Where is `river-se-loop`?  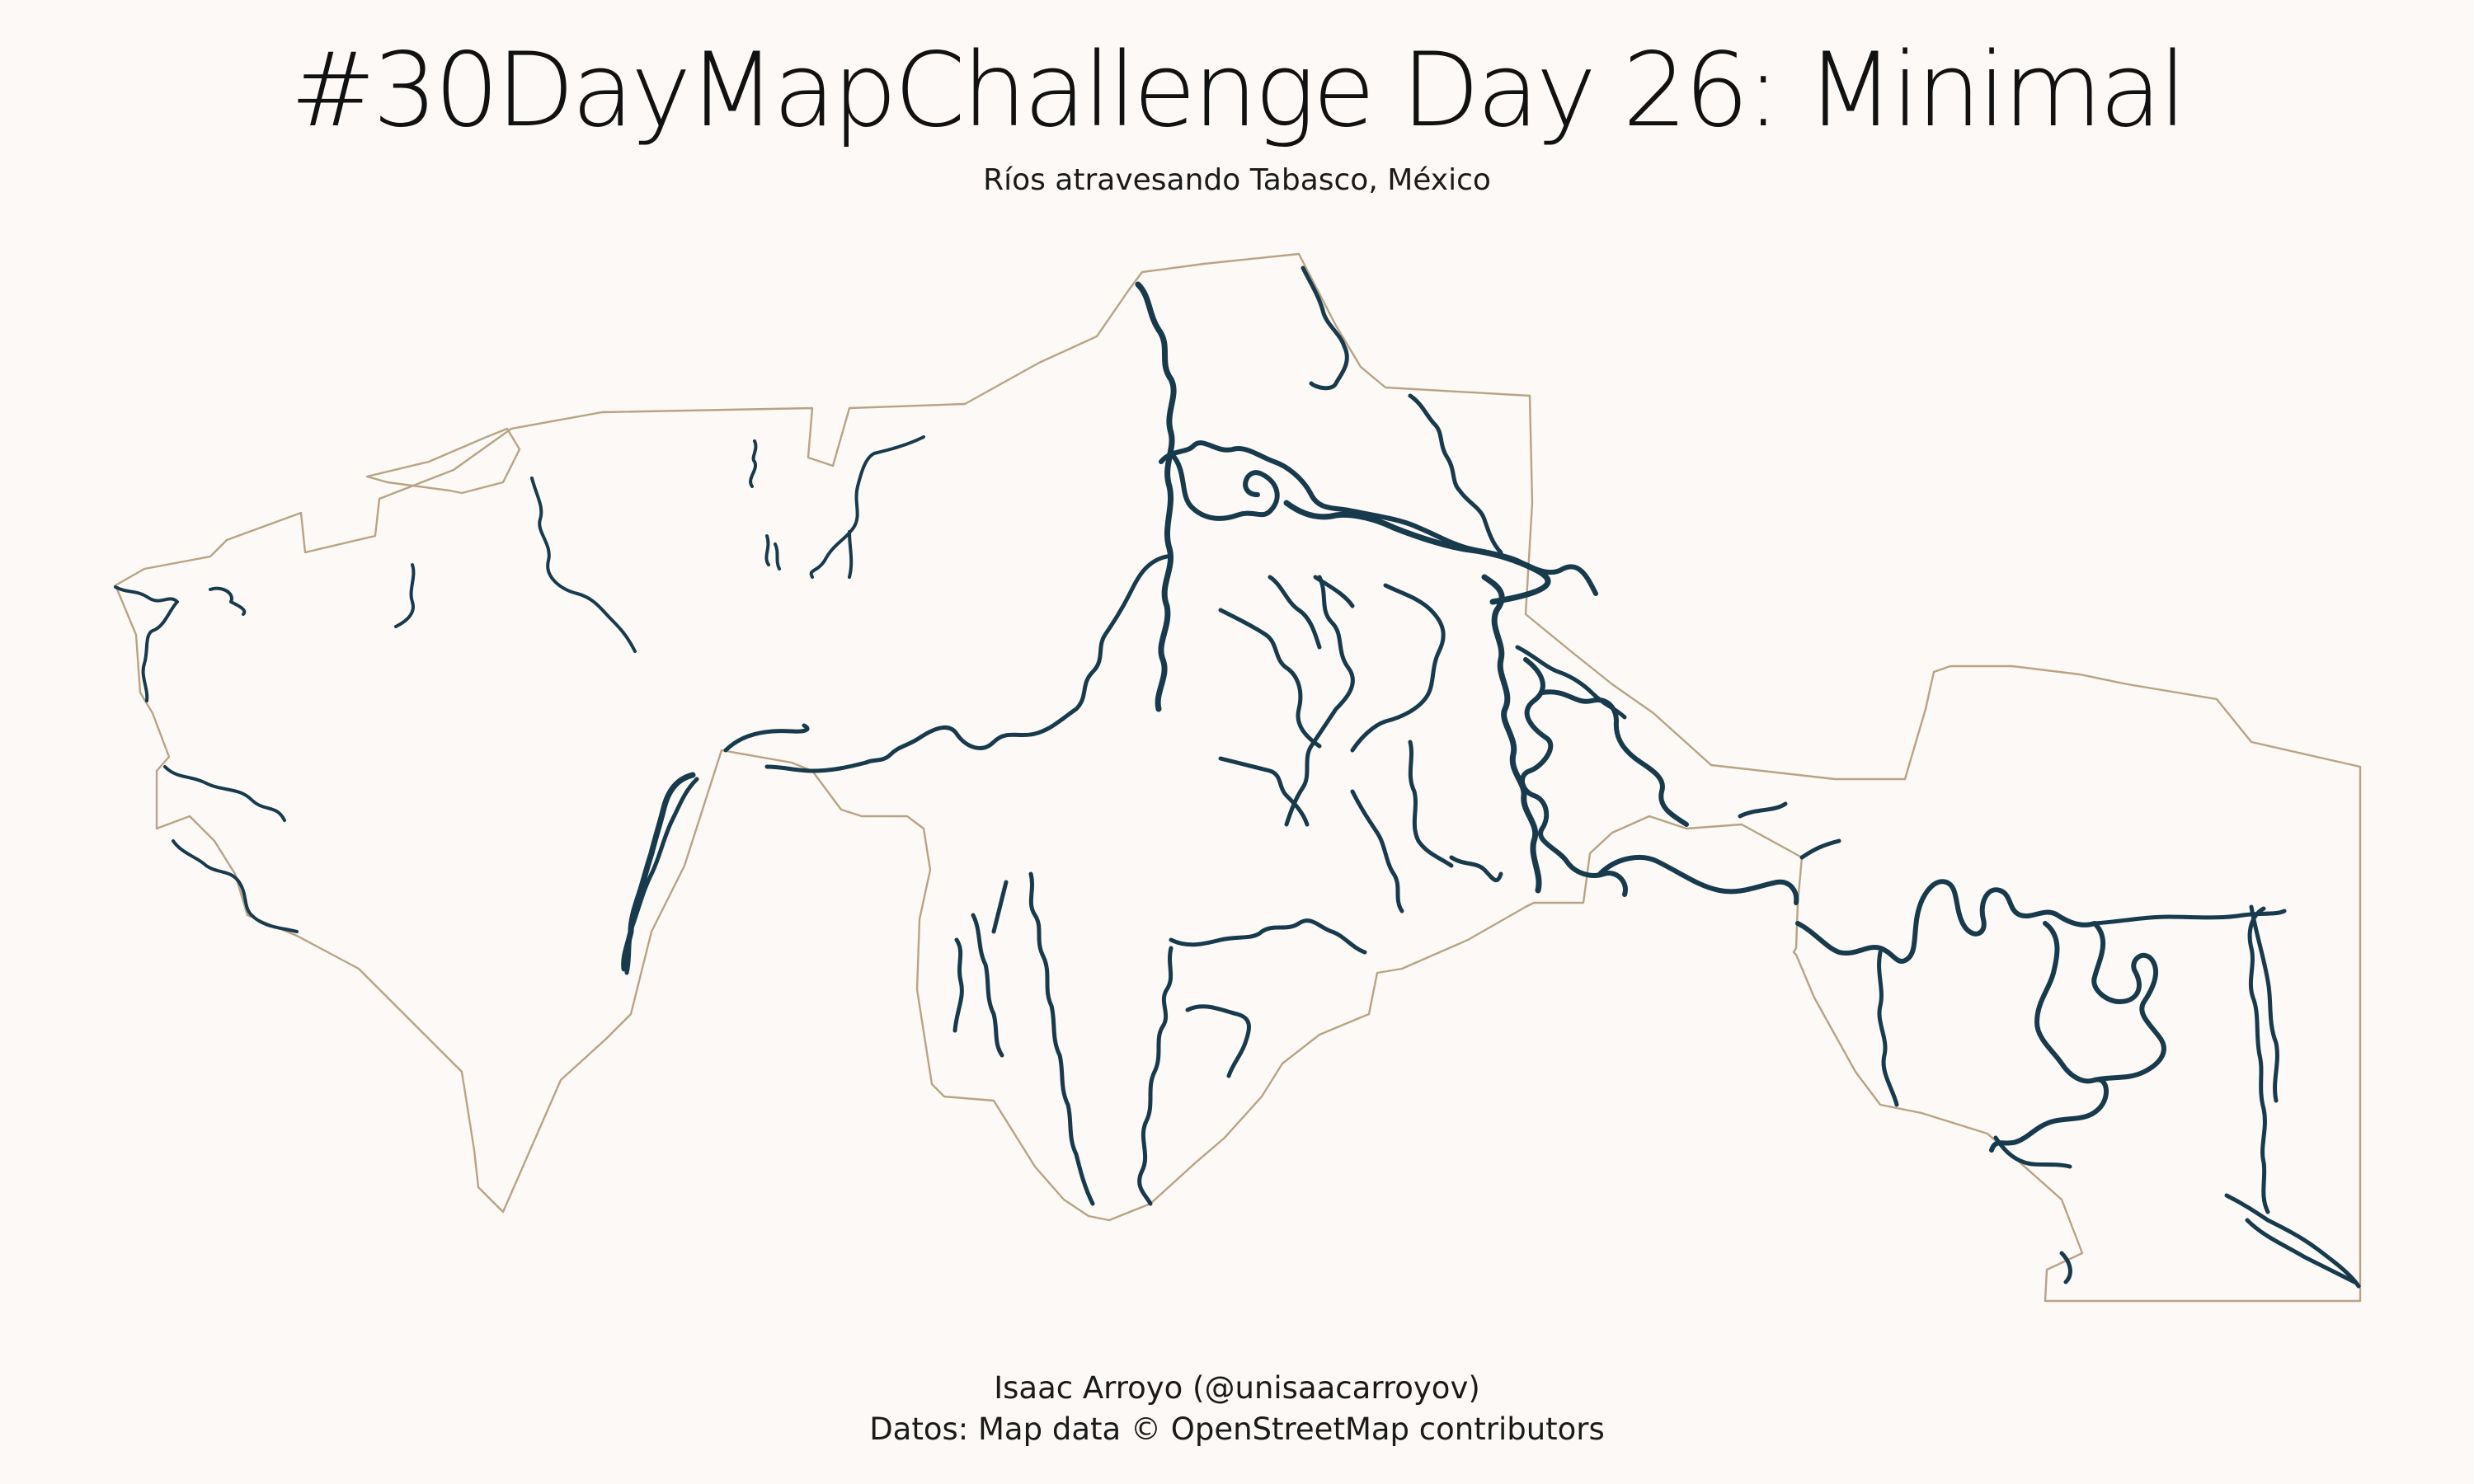 river-se-loop is located at coordinates (2128, 1001).